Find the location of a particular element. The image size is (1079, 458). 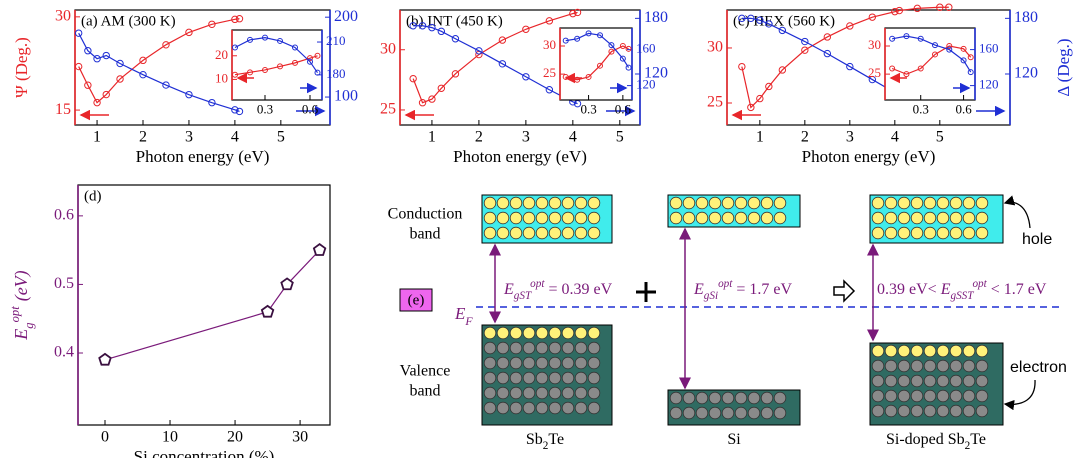

x-tick-label: 20 is located at coordinates (235, 436).